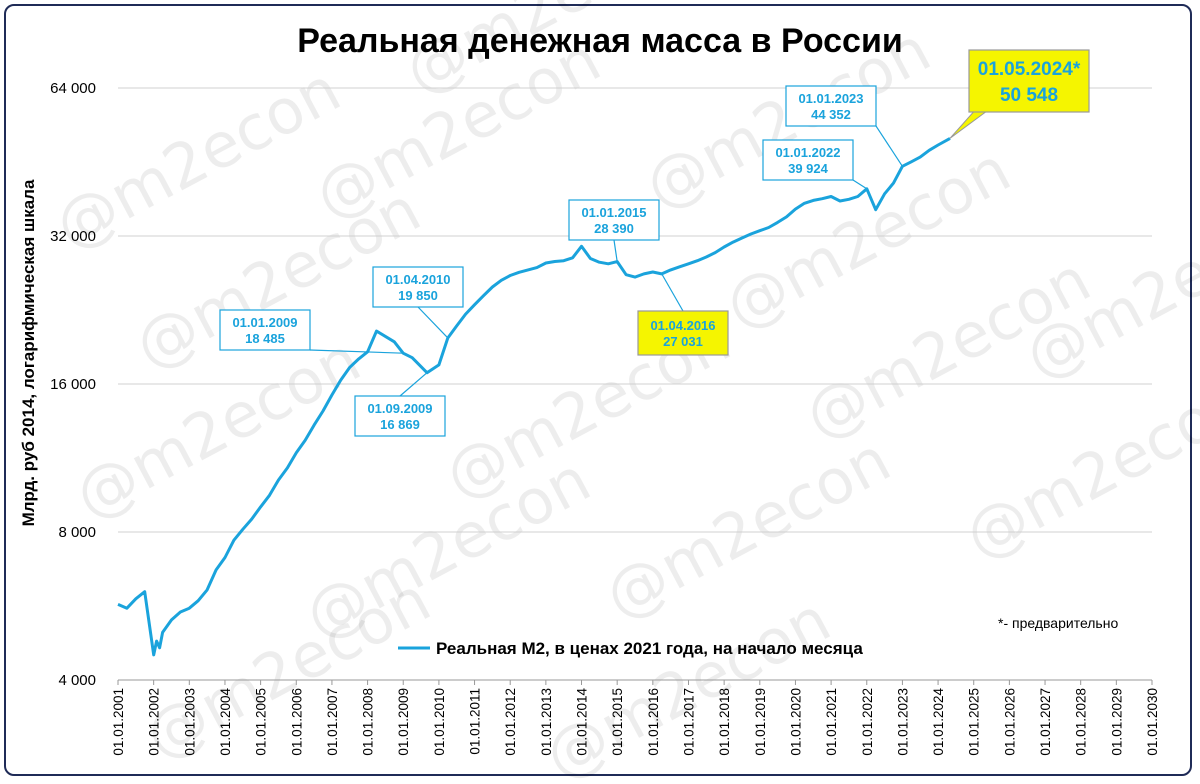 The width and height of the screenshot is (1200, 784). What do you see at coordinates (653, 722) in the screenshot?
I see `x-tick-label: 01.01.2016` at bounding box center [653, 722].